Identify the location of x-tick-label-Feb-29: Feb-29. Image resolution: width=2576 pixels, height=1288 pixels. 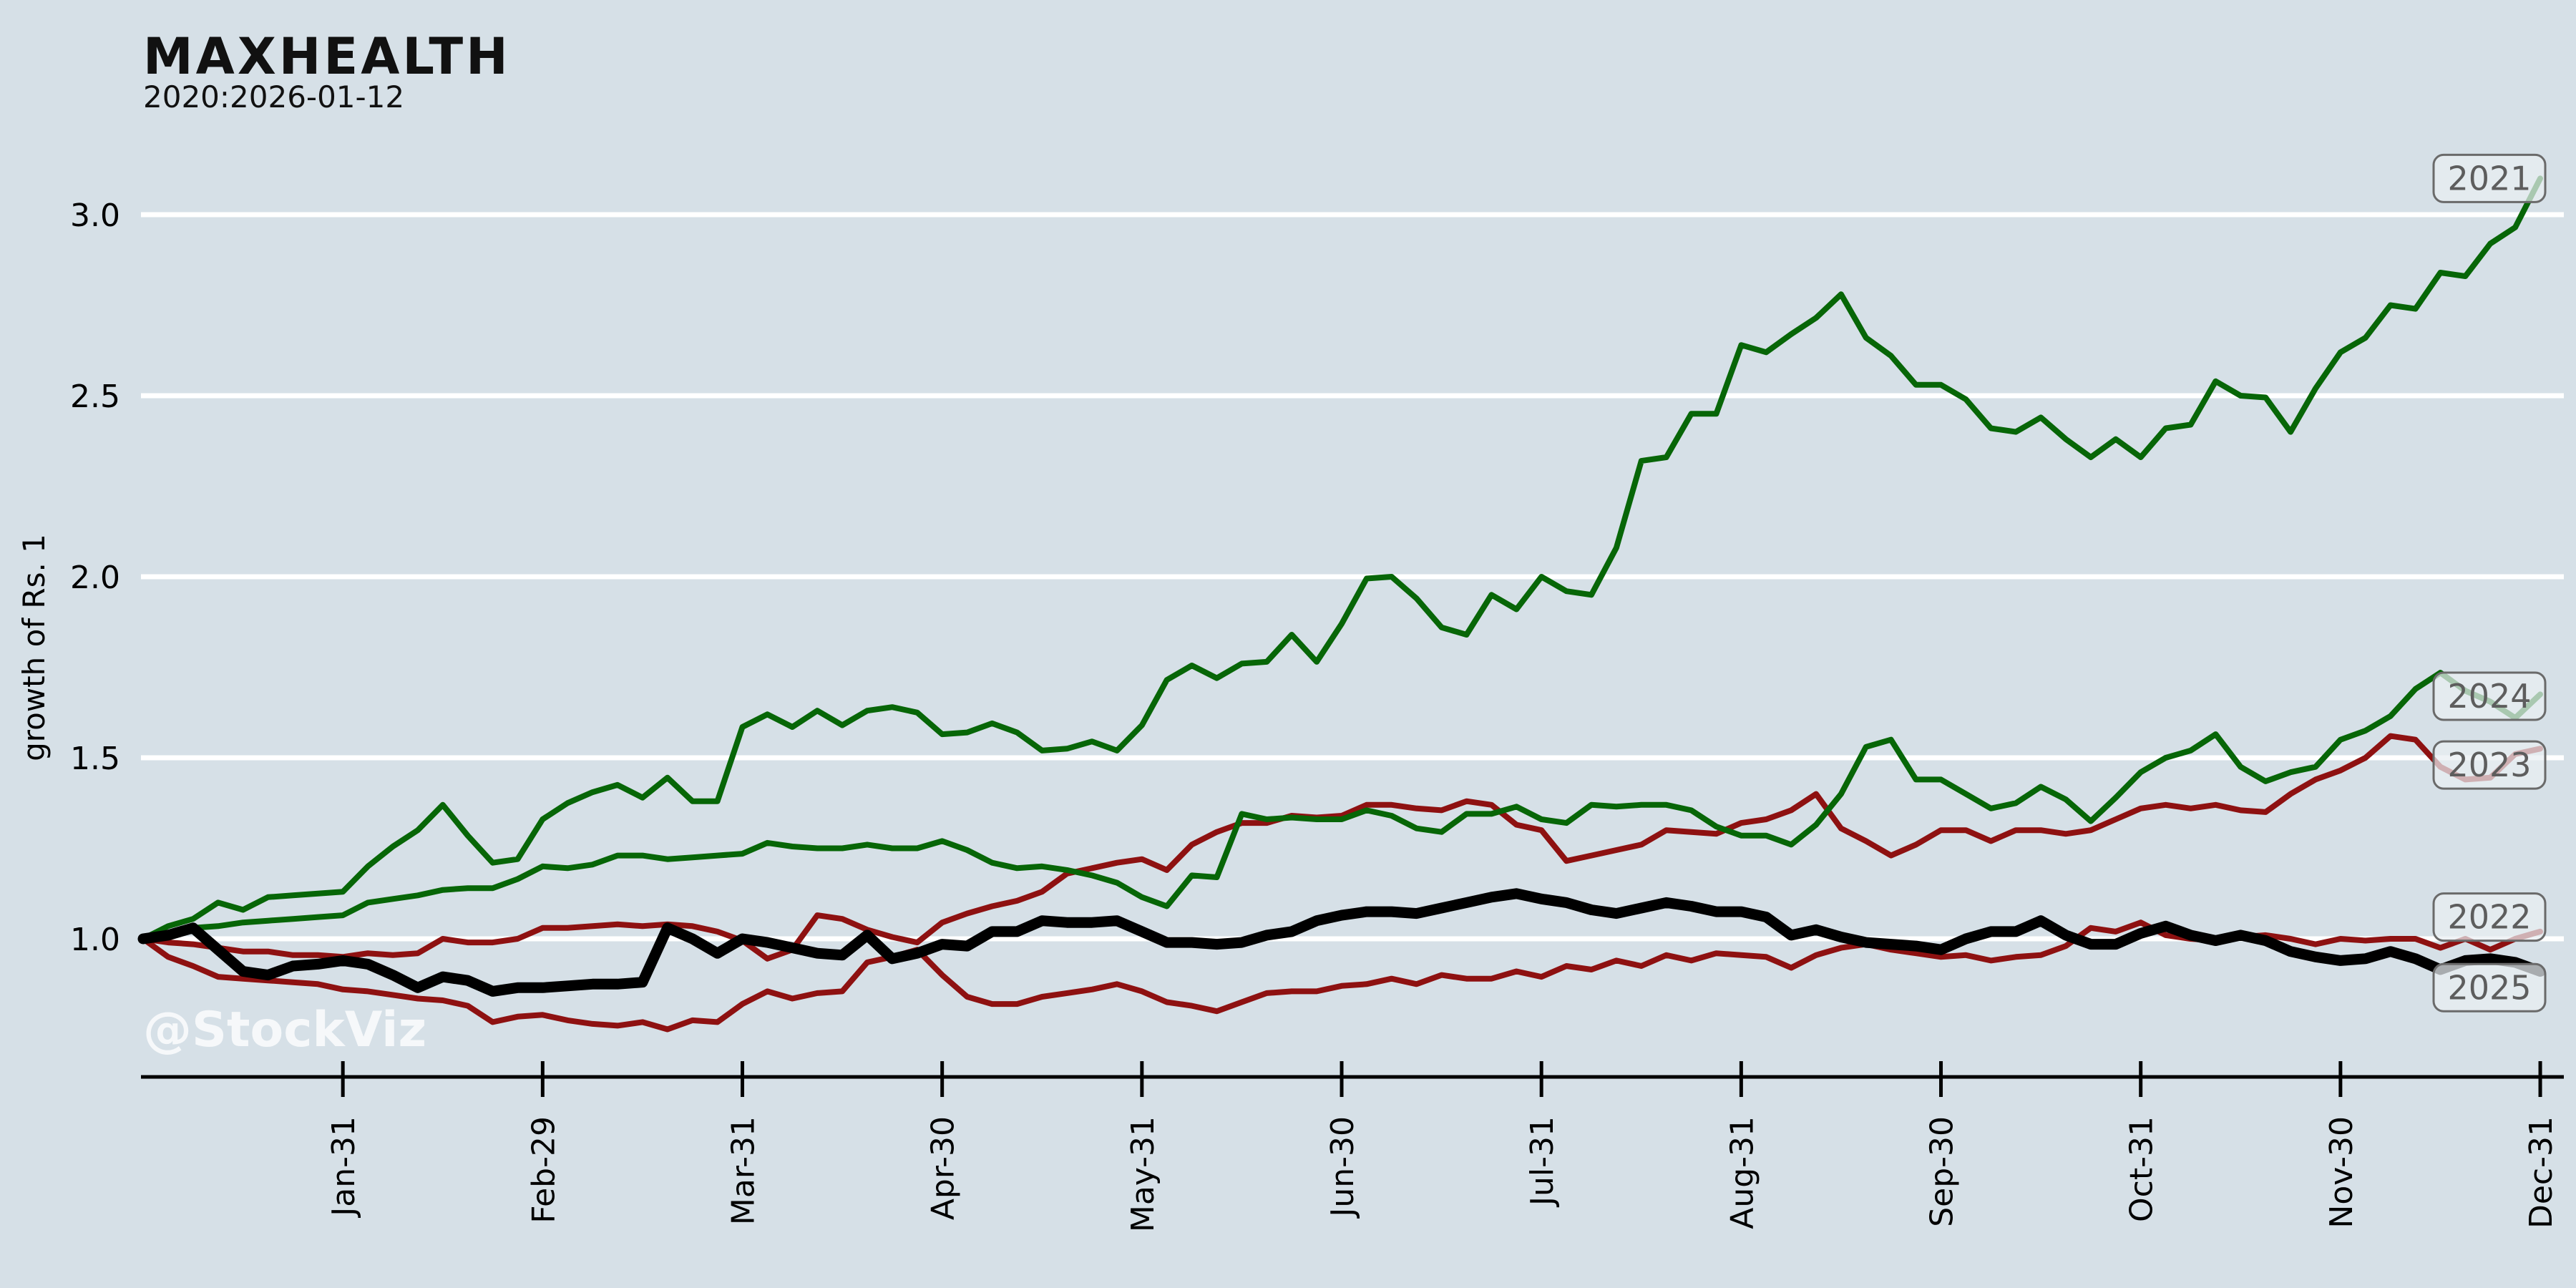
(543, 1170).